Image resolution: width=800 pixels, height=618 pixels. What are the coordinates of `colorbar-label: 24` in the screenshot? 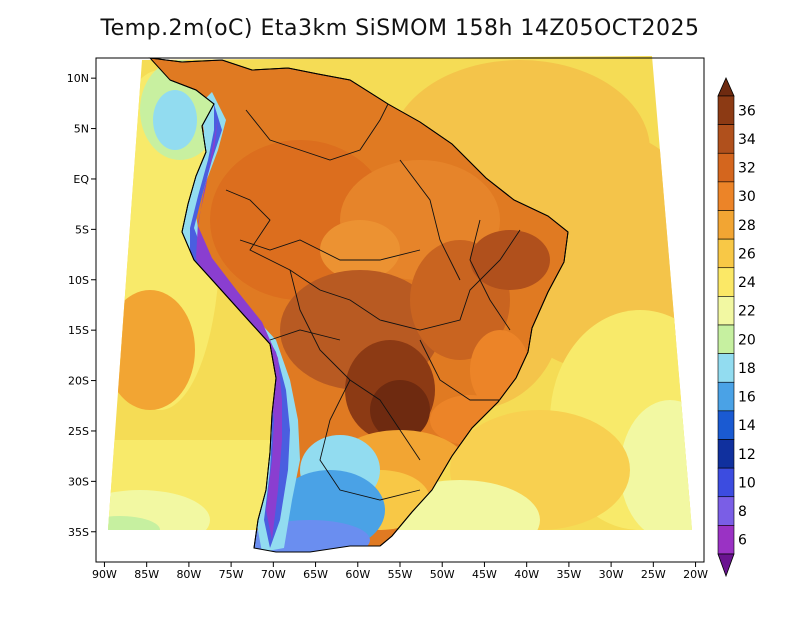 It's located at (747, 283).